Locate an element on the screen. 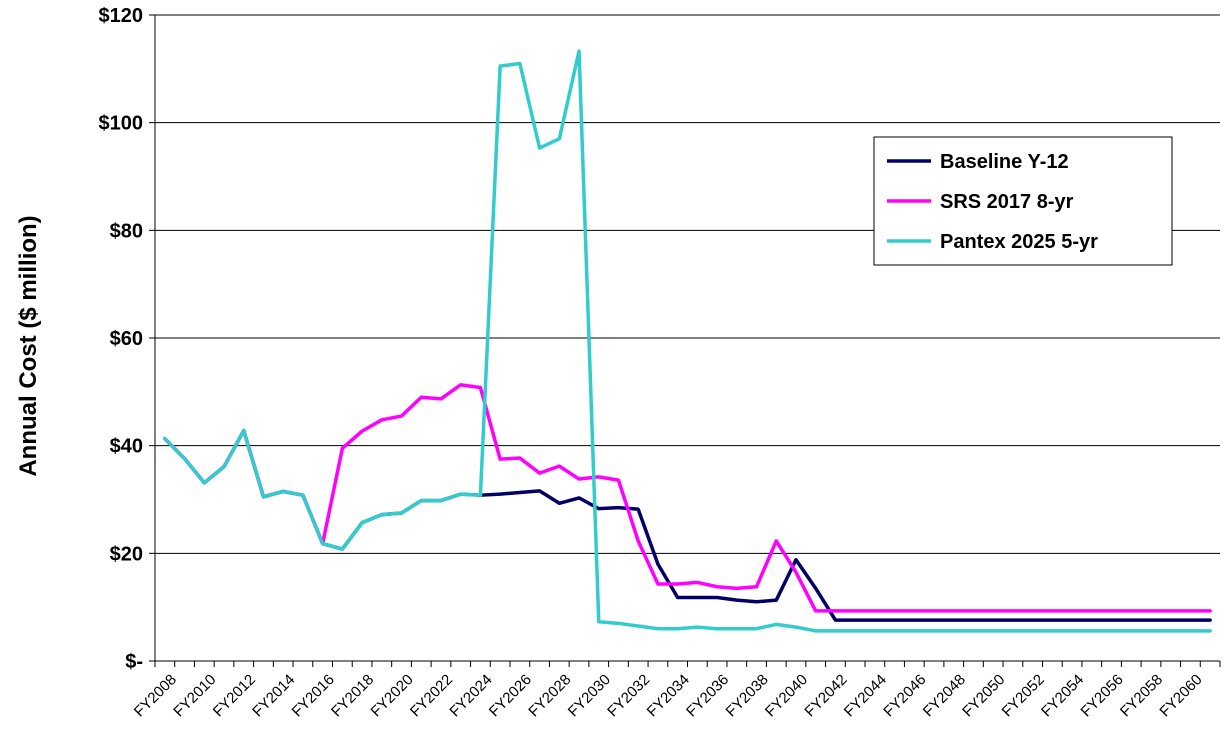 This screenshot has height=750, width=1225. y-axis-title: Annual Cost ($ million) is located at coordinates (28, 345).